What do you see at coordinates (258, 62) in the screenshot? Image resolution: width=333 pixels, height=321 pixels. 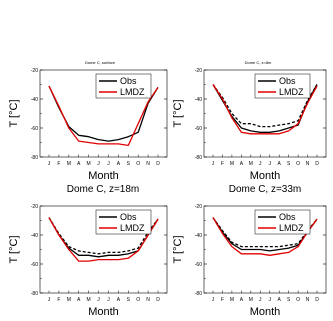 I see `chart-title: Dome C, z=8m` at bounding box center [258, 62].